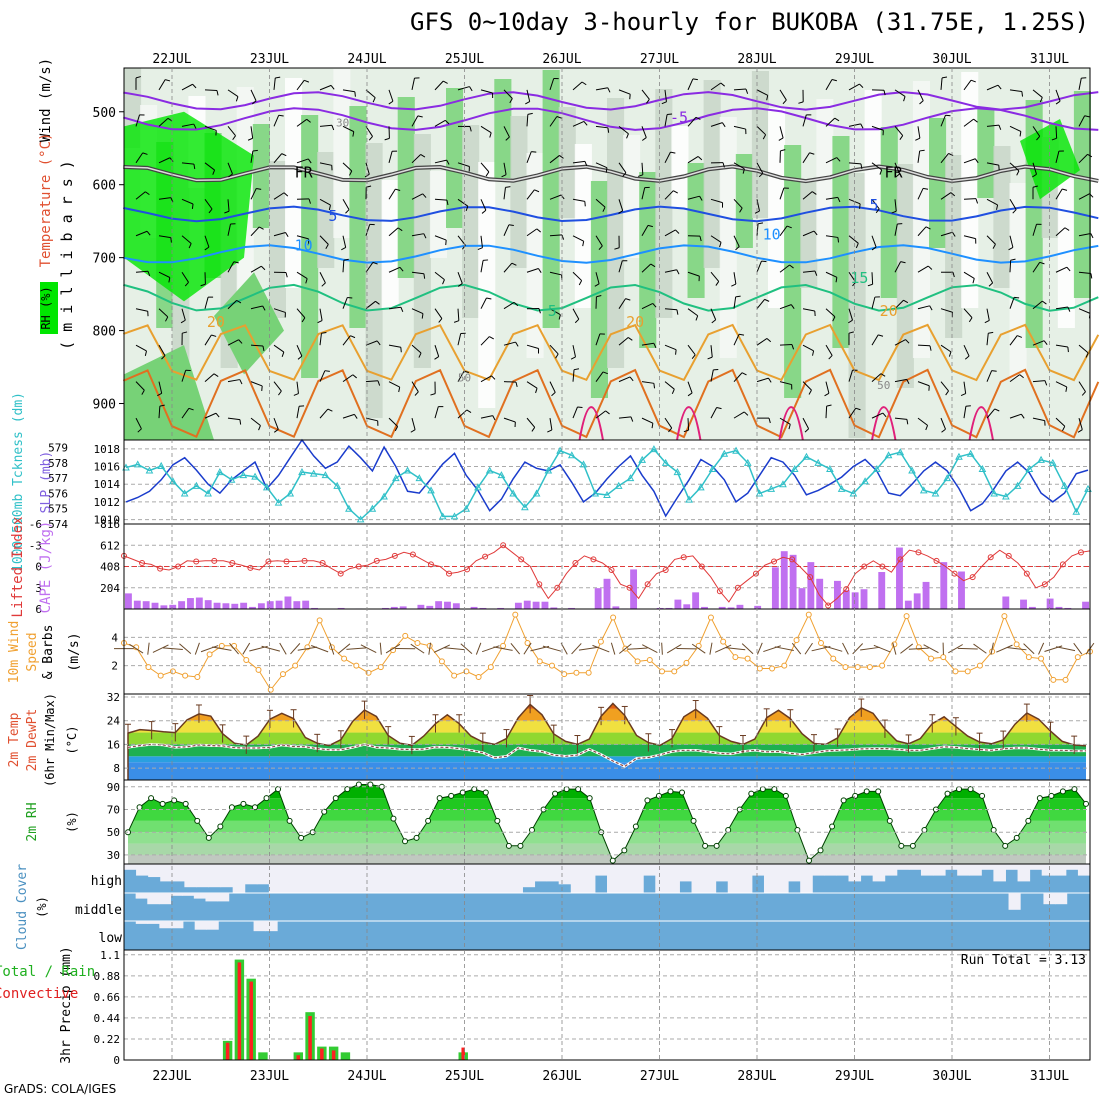 The width and height of the screenshot is (1100, 1100). Describe the element at coordinates (607, 907) in the screenshot. I see `cloud-cover-panel` at that location.